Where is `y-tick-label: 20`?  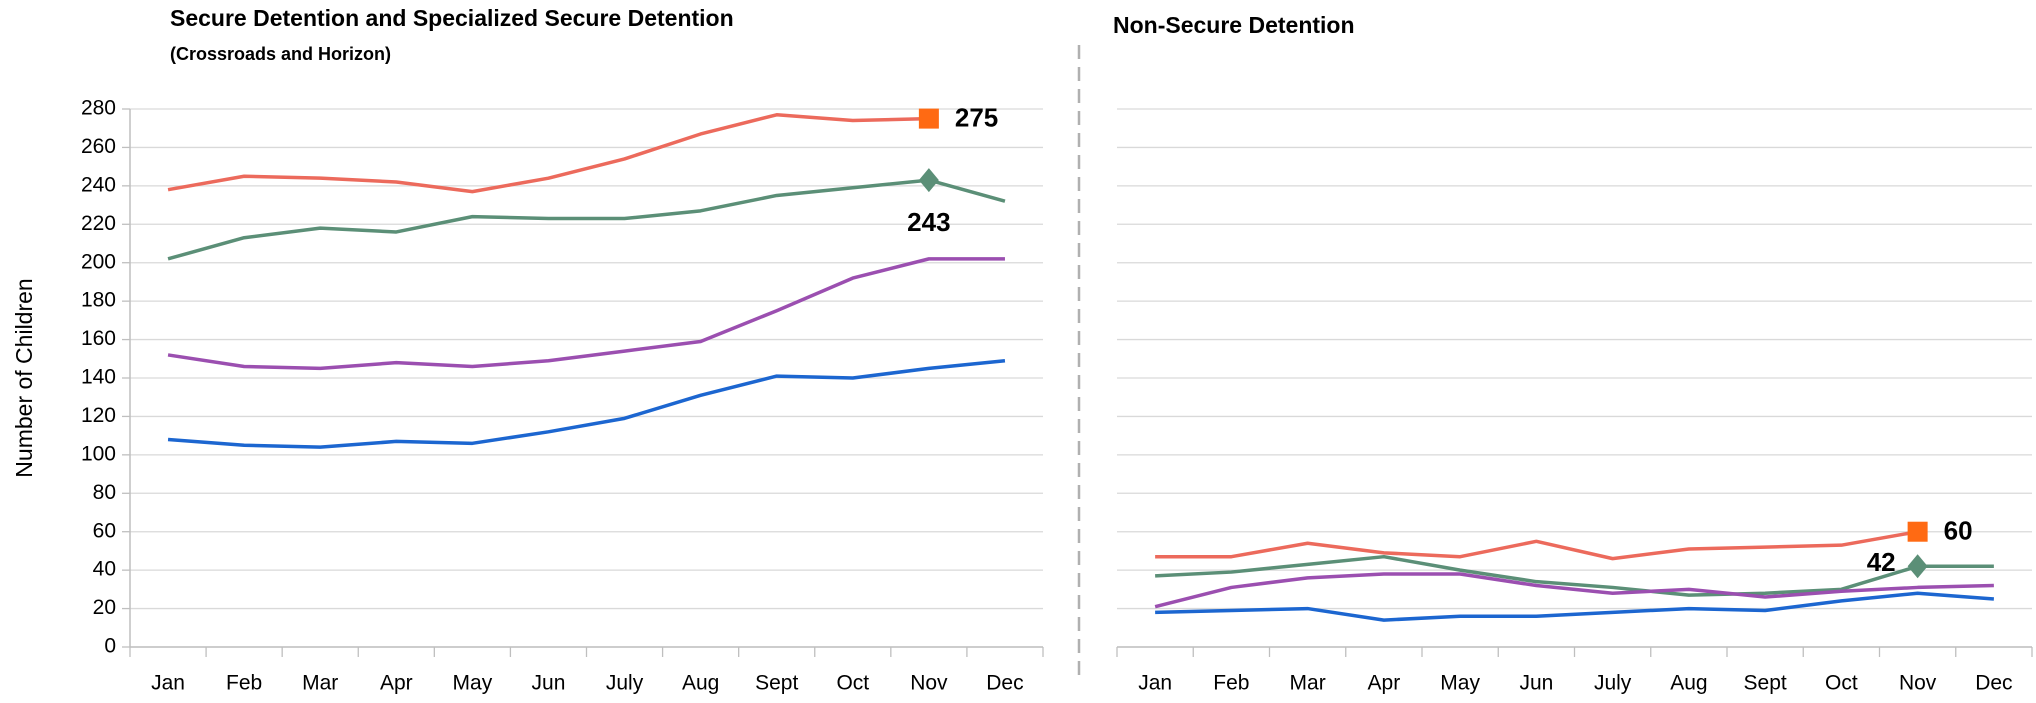
y-tick-label: 20 is located at coordinates (104, 607).